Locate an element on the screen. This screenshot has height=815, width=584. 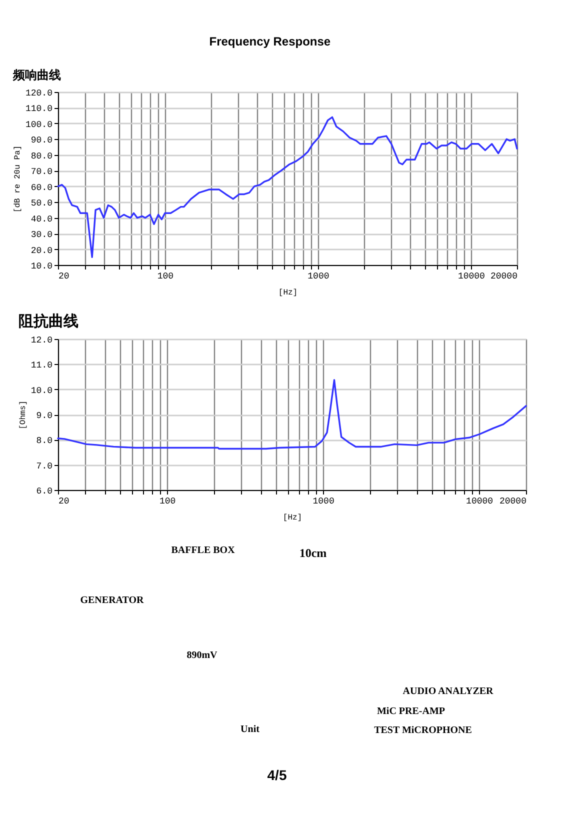
text: AUDIO ANALYZER is located at coordinates (448, 691).